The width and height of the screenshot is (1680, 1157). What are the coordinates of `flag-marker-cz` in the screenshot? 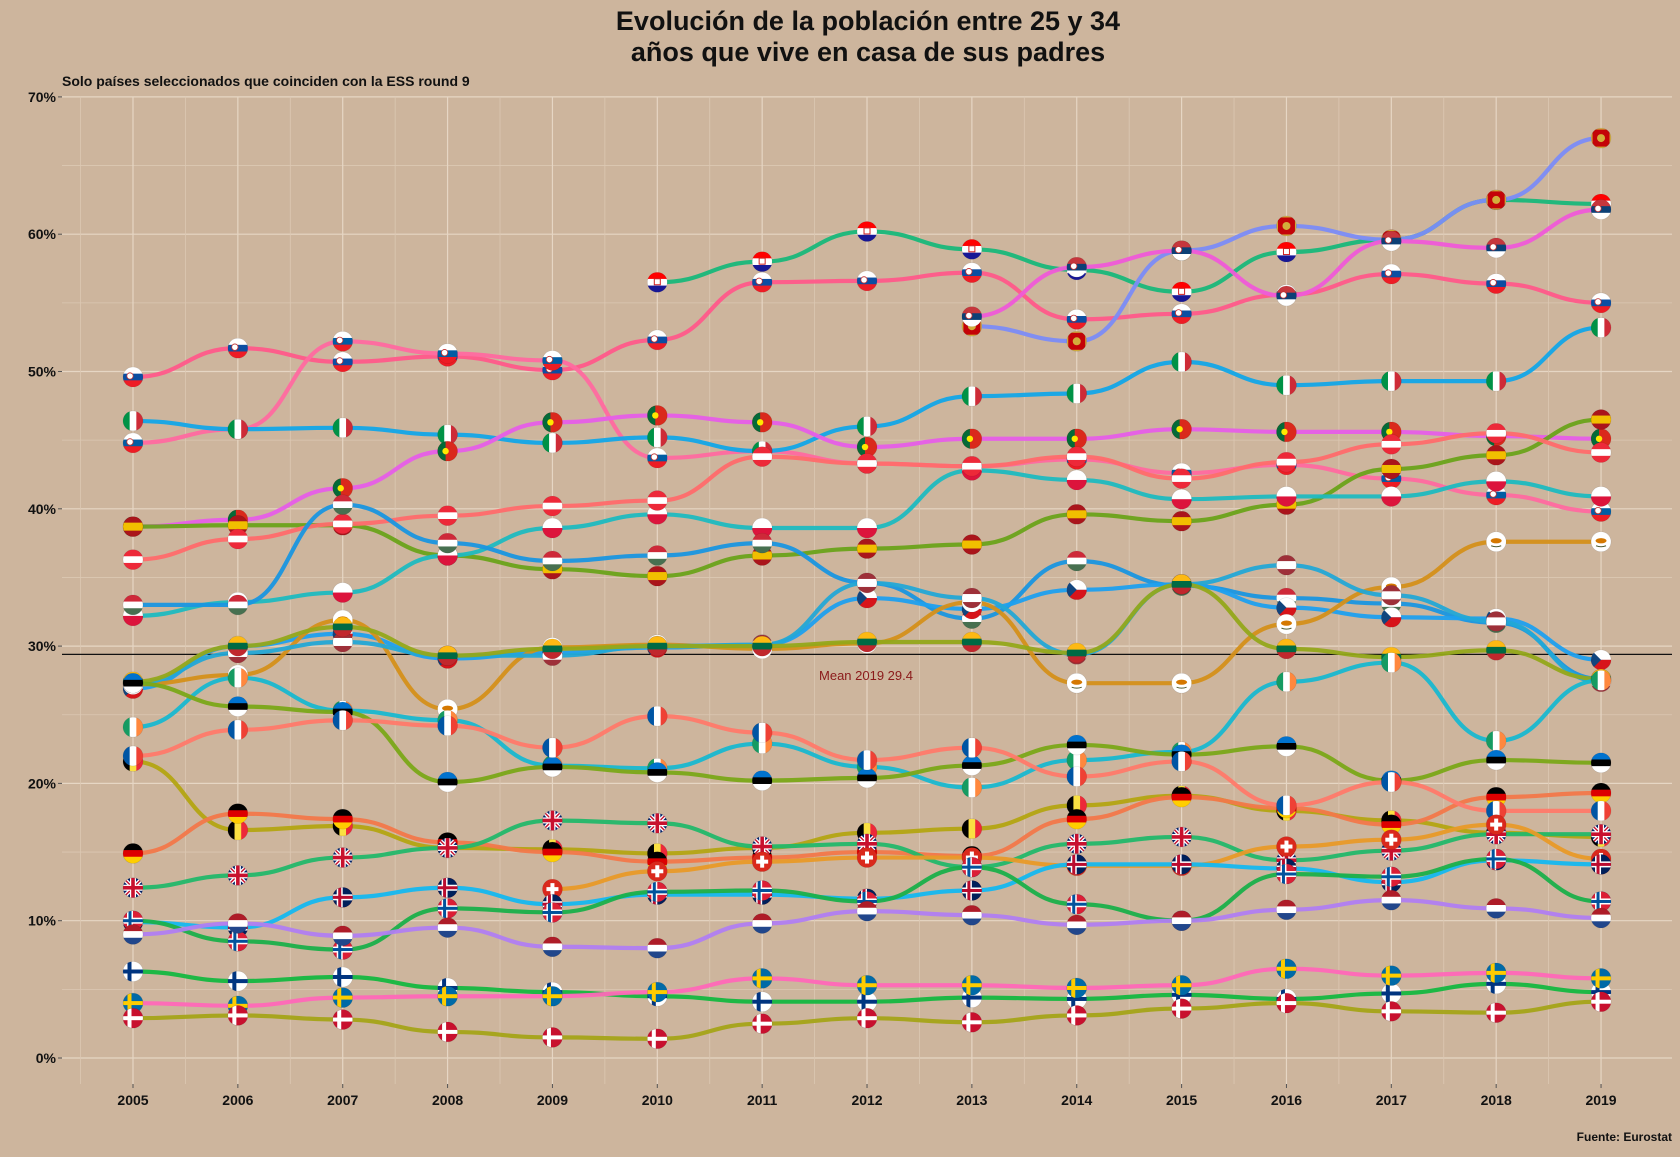 It's located at (1077, 590).